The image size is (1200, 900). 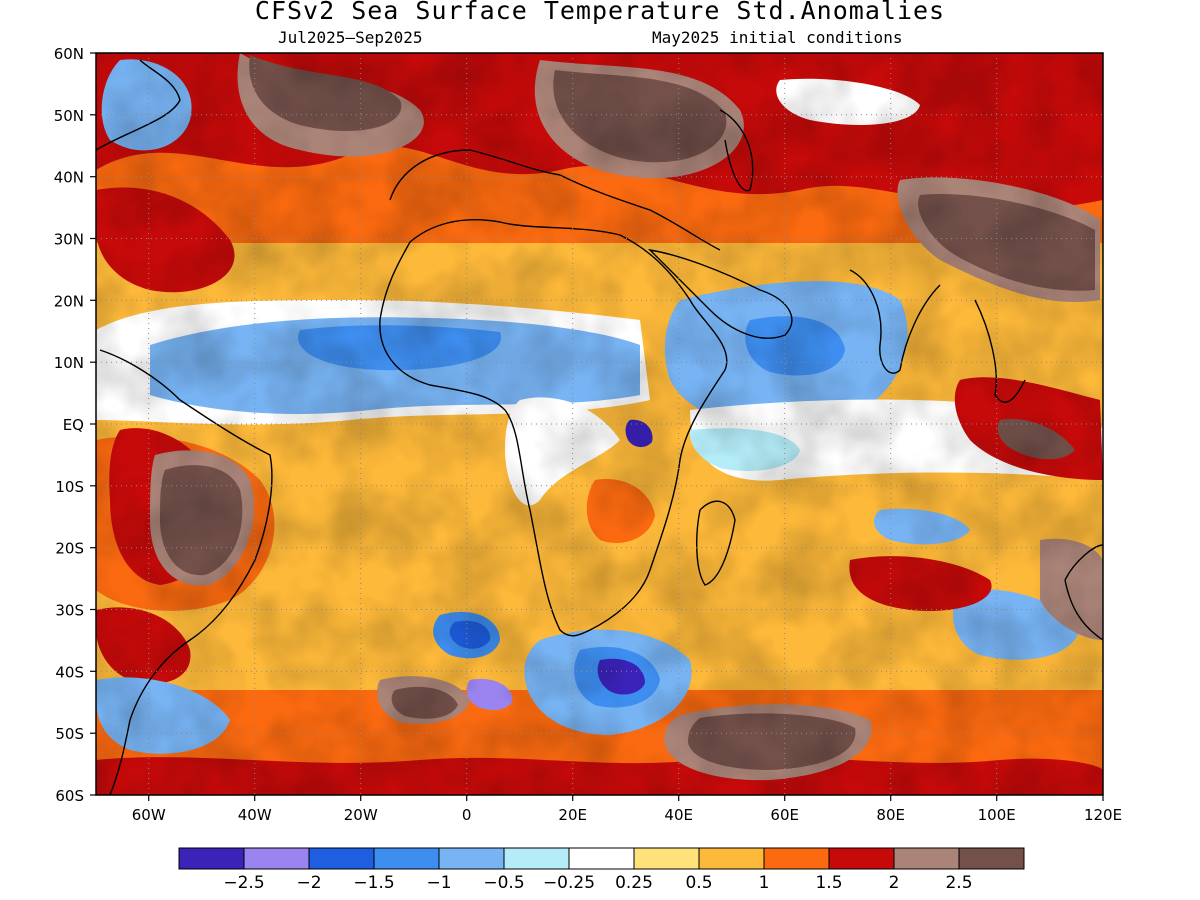 What do you see at coordinates (308, 883) in the screenshot?
I see `colorbar-label: −2` at bounding box center [308, 883].